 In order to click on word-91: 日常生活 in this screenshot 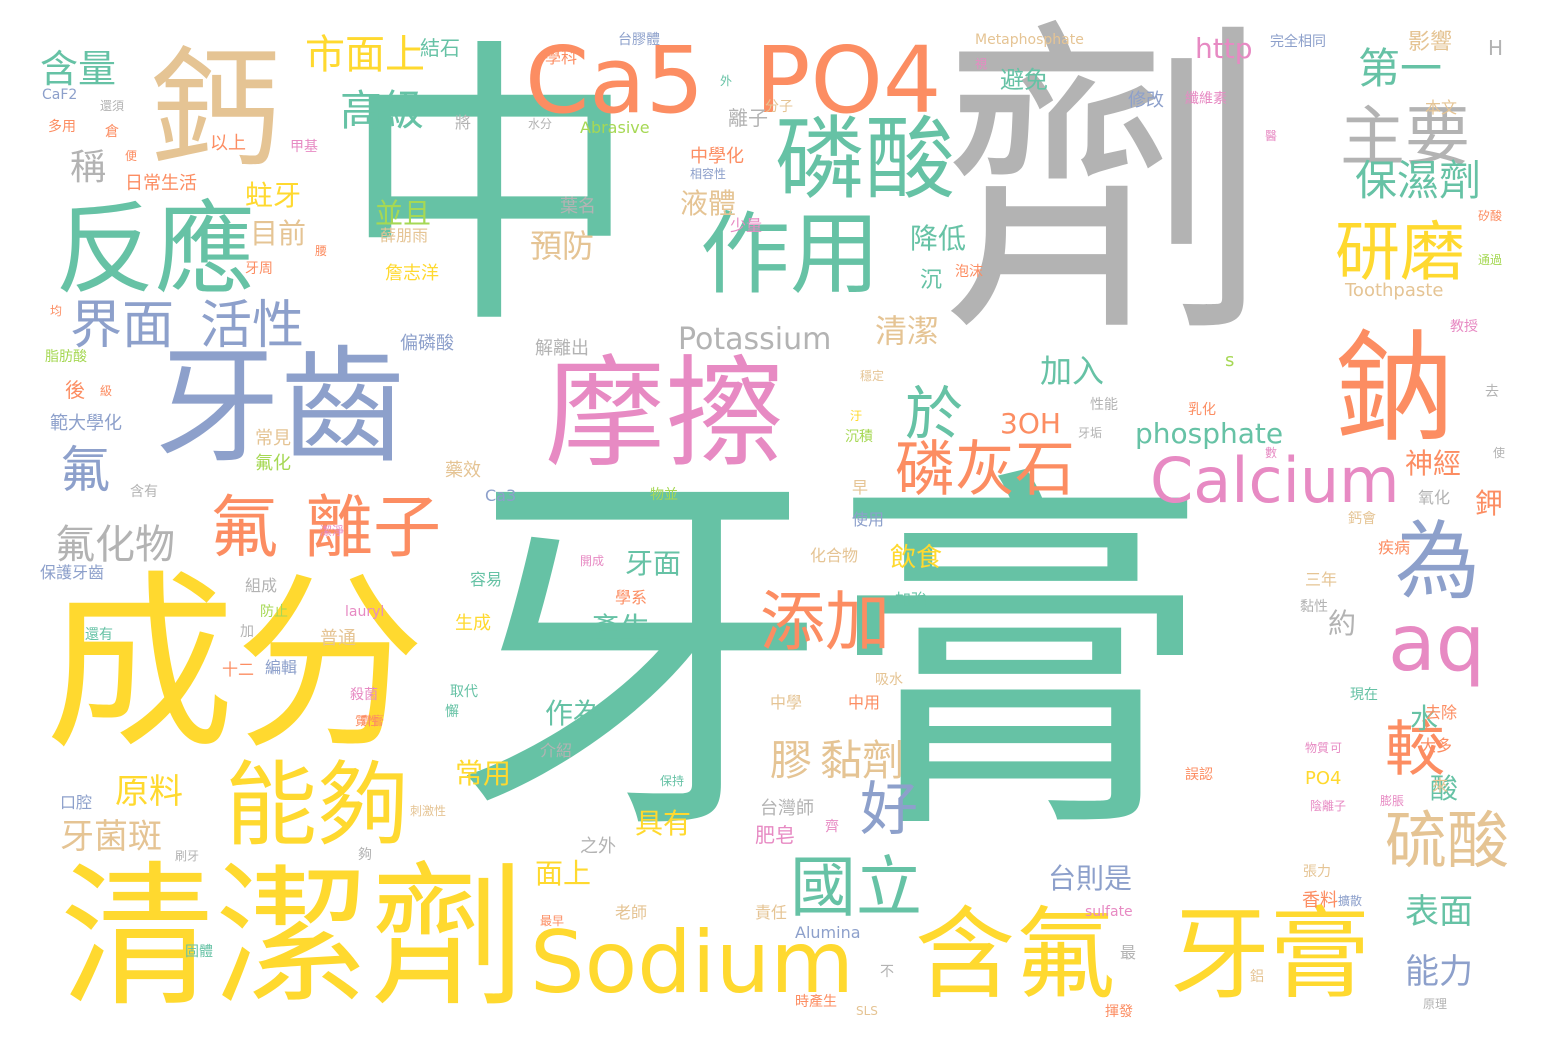, I will do `click(161, 183)`.